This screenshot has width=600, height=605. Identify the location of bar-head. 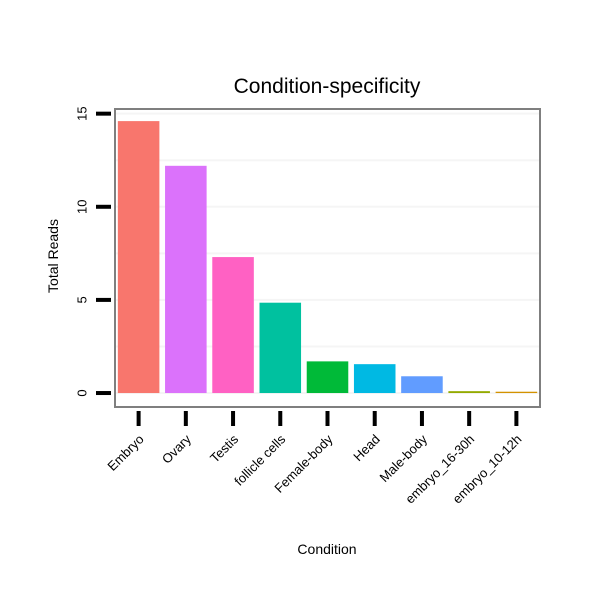
(374, 379).